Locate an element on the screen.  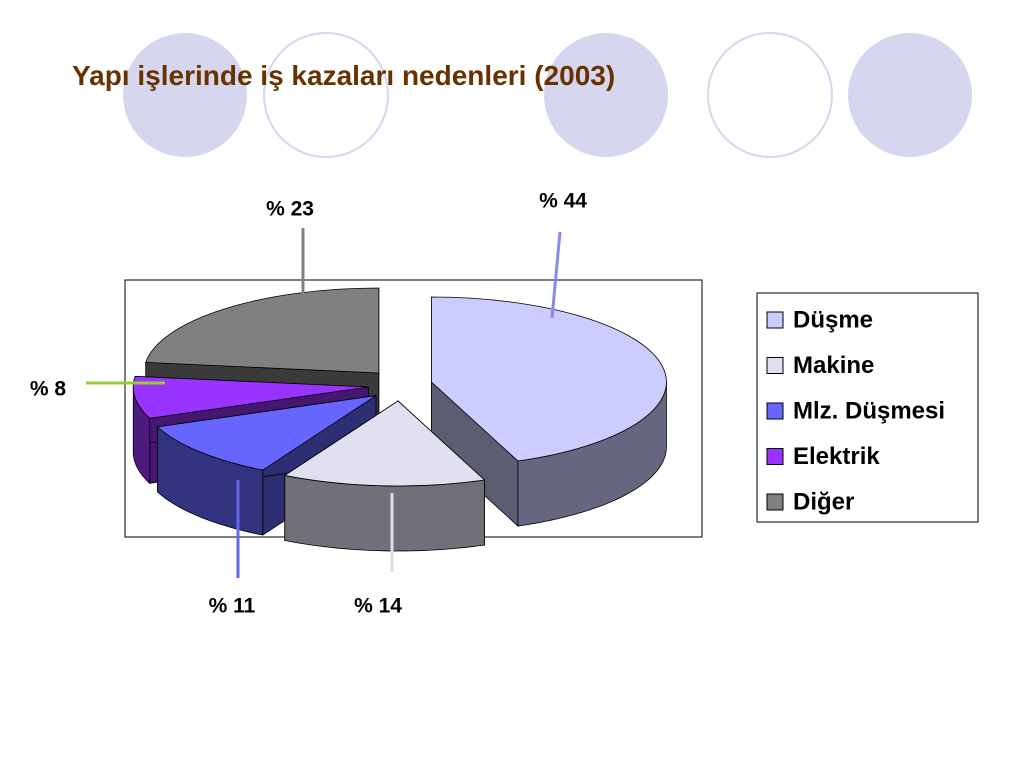
legend-label: Makine is located at coordinates (833, 365).